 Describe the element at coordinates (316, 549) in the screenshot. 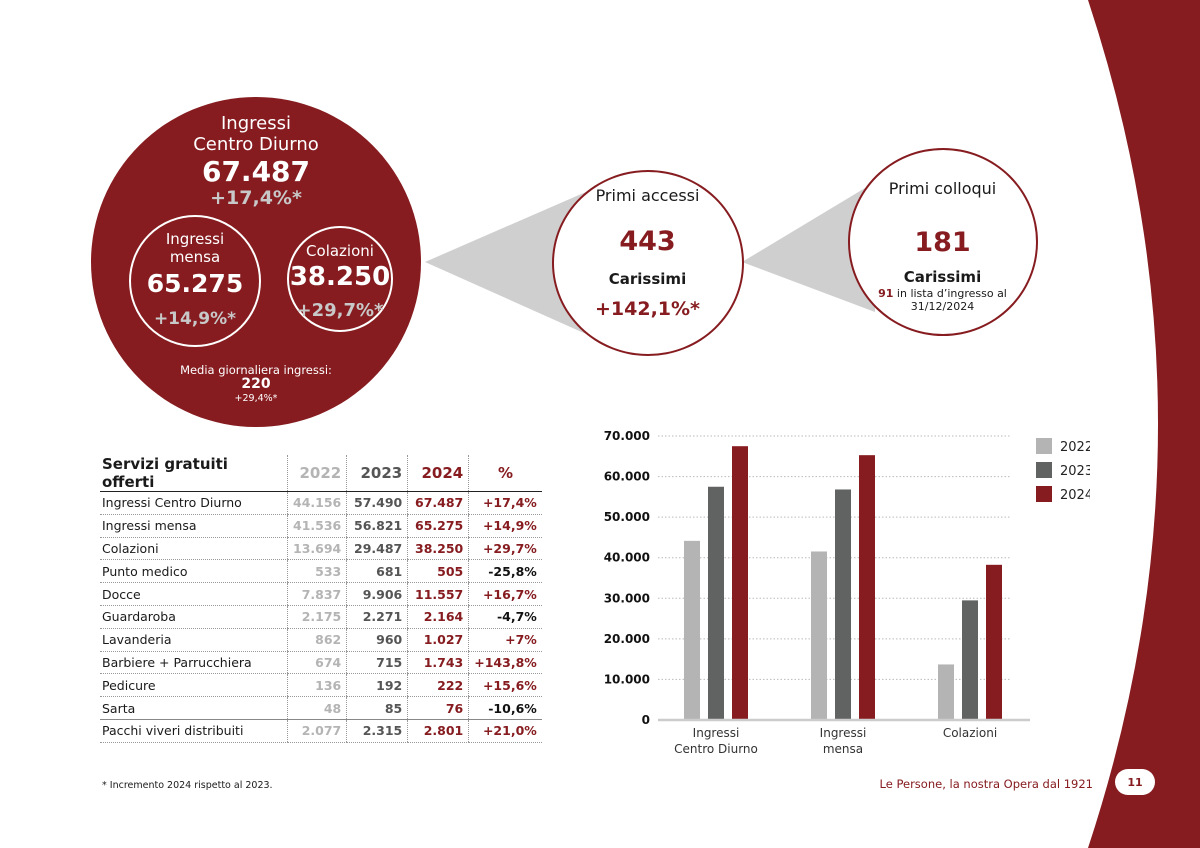

I see `cell-2022: 13.694` at that location.